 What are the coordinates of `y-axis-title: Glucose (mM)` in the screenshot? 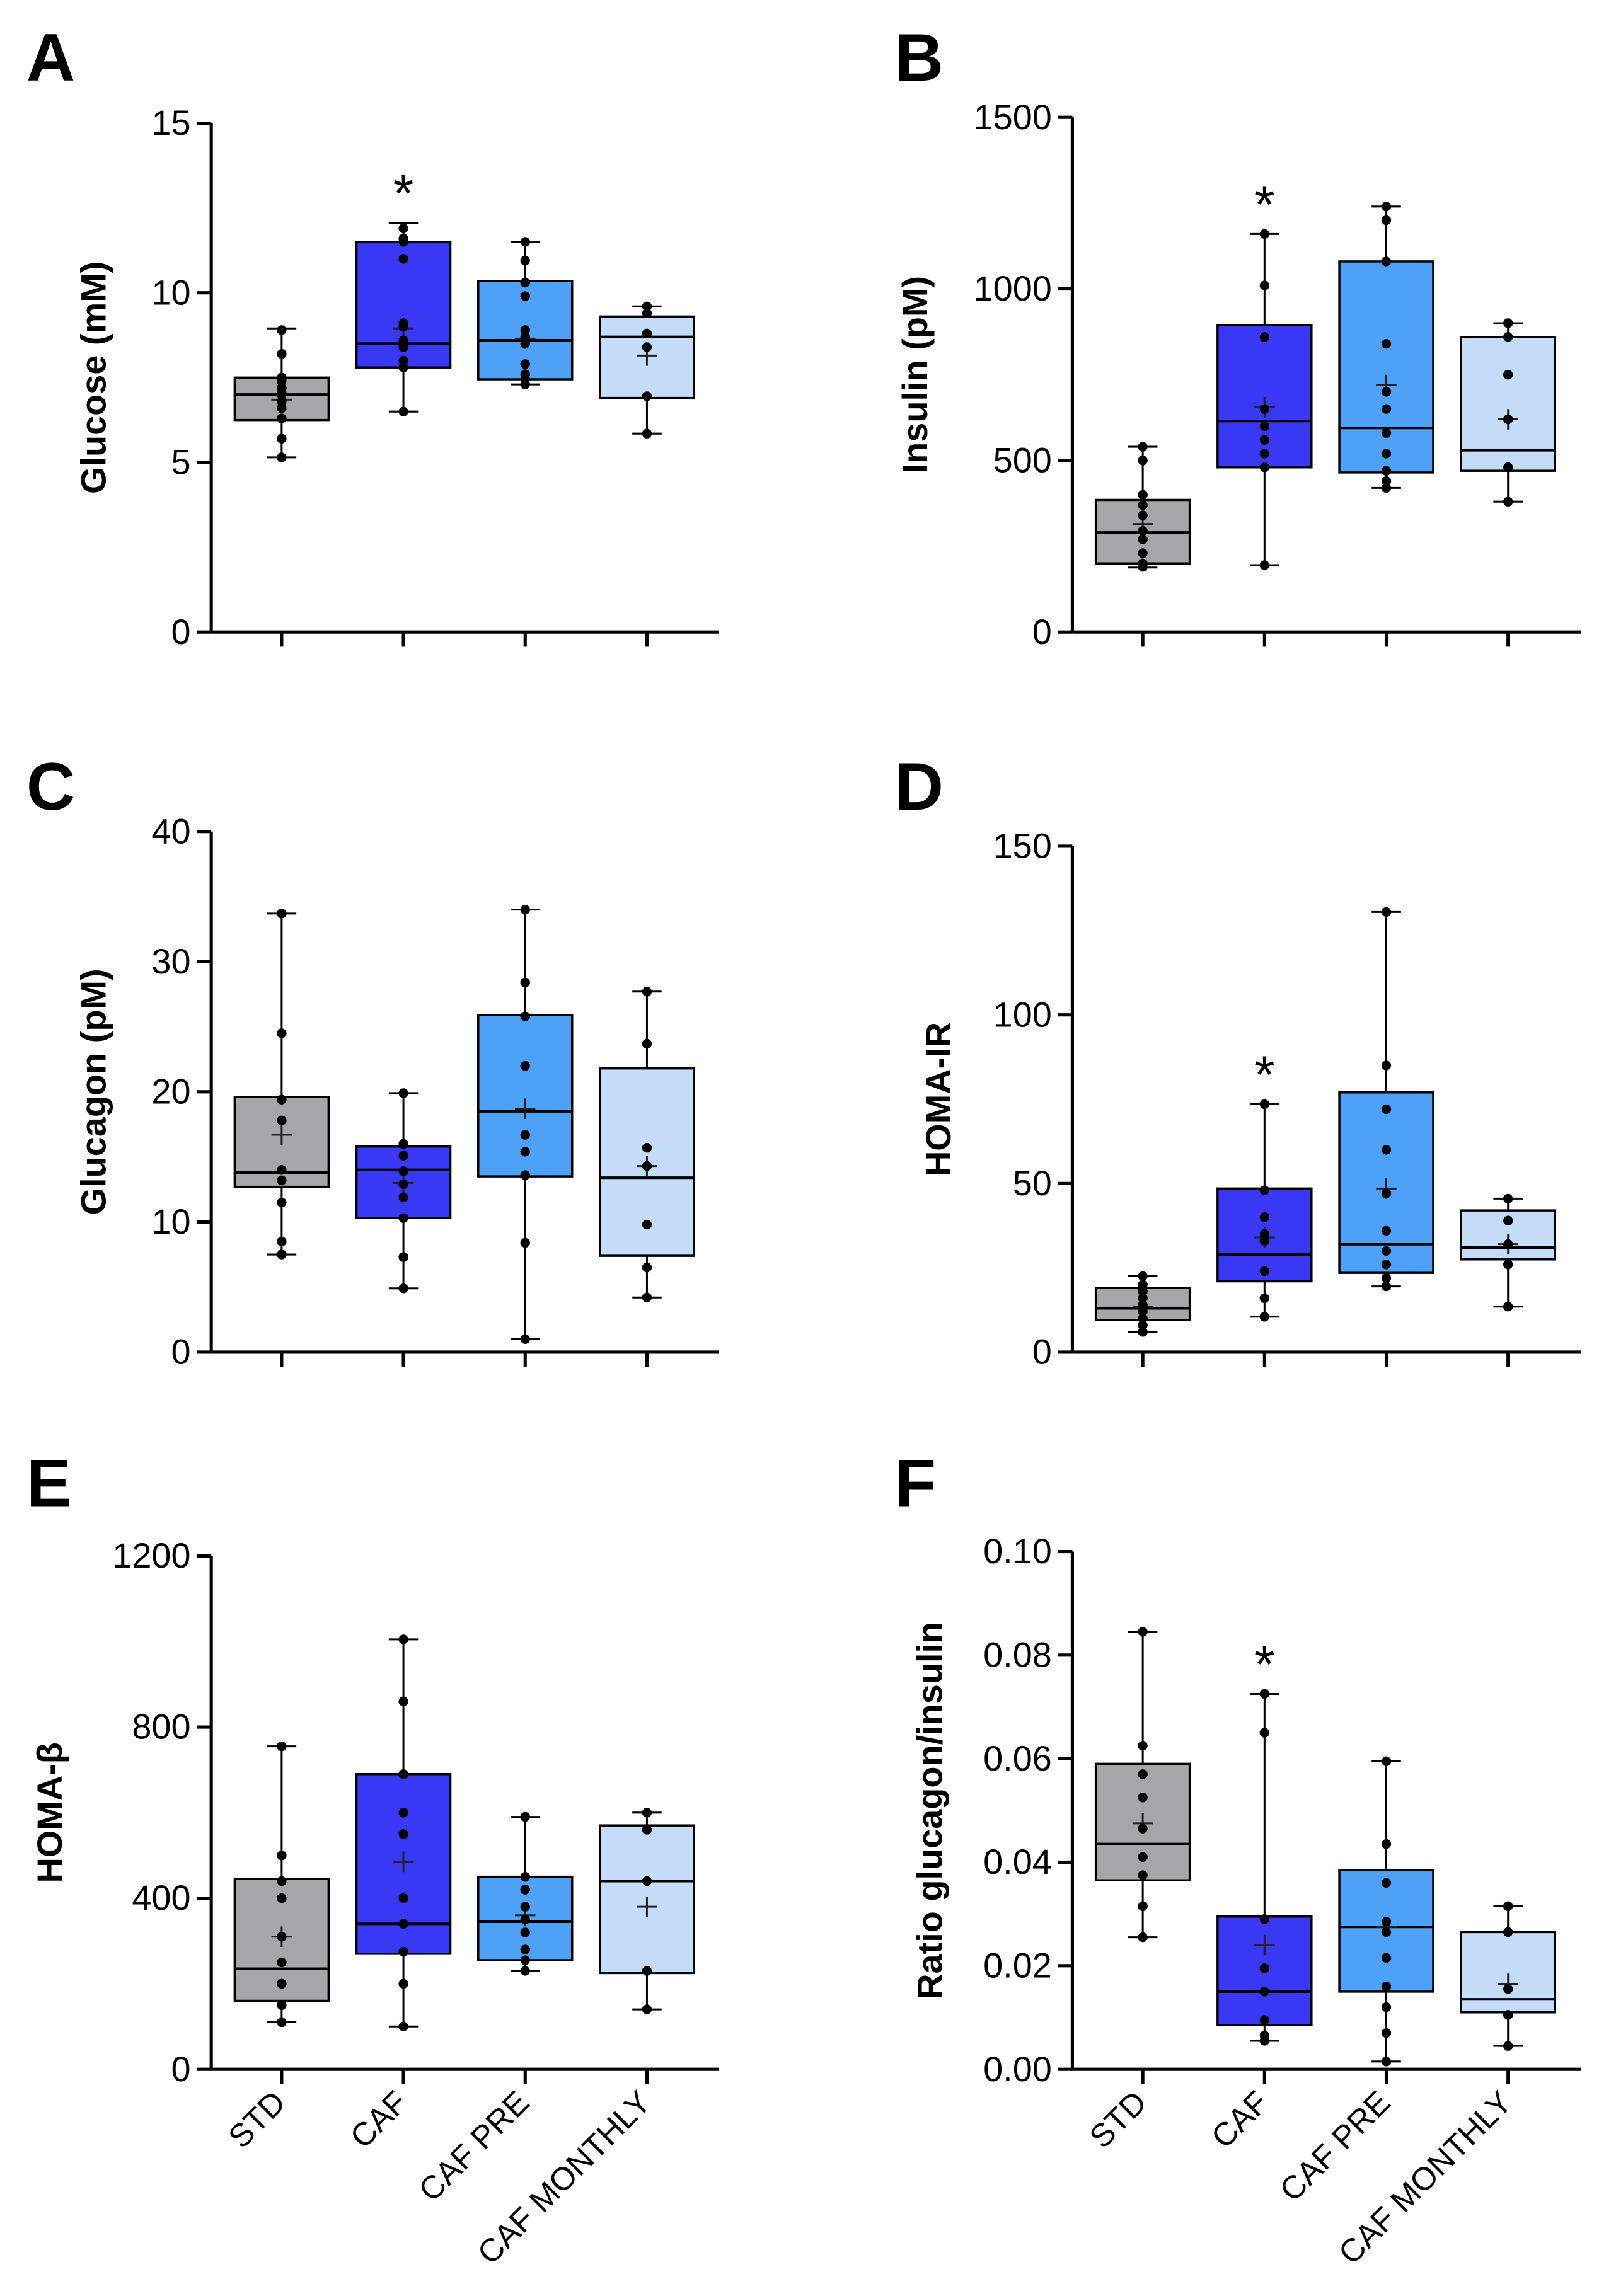 It's located at (93, 377).